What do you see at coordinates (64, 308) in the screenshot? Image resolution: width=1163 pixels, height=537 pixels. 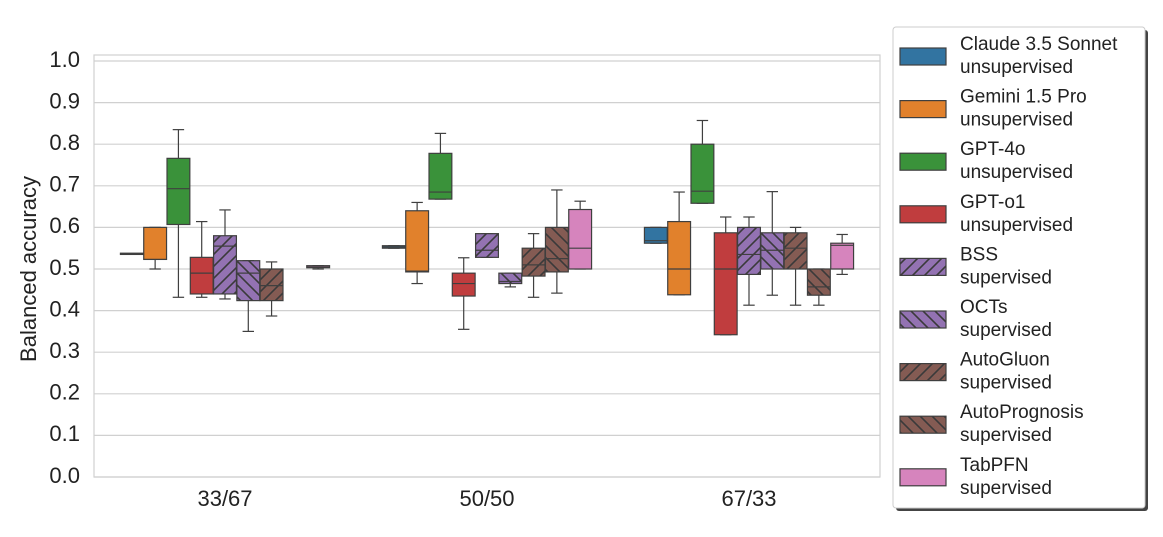 I see `y-tick-label: 0.4` at bounding box center [64, 308].